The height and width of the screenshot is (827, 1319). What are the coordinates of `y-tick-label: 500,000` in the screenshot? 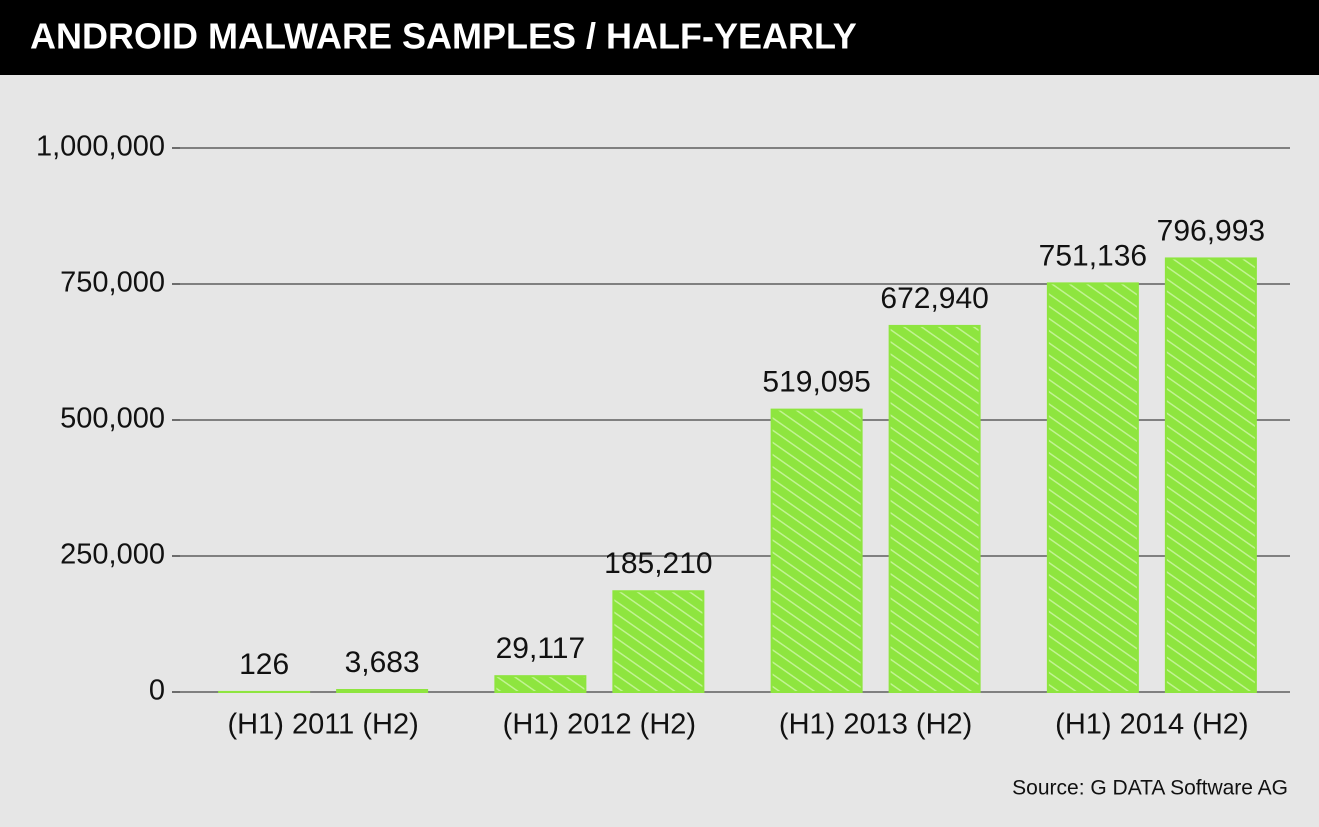 It's located at (112, 419).